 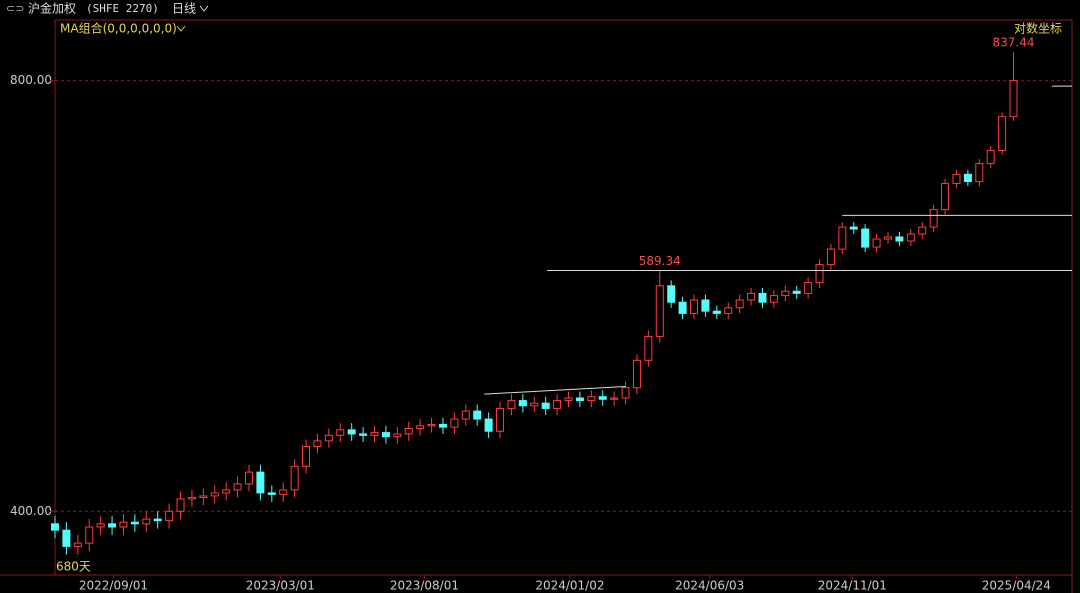 What do you see at coordinates (1014, 43) in the screenshot?
I see `high-price-label: 837.44` at bounding box center [1014, 43].